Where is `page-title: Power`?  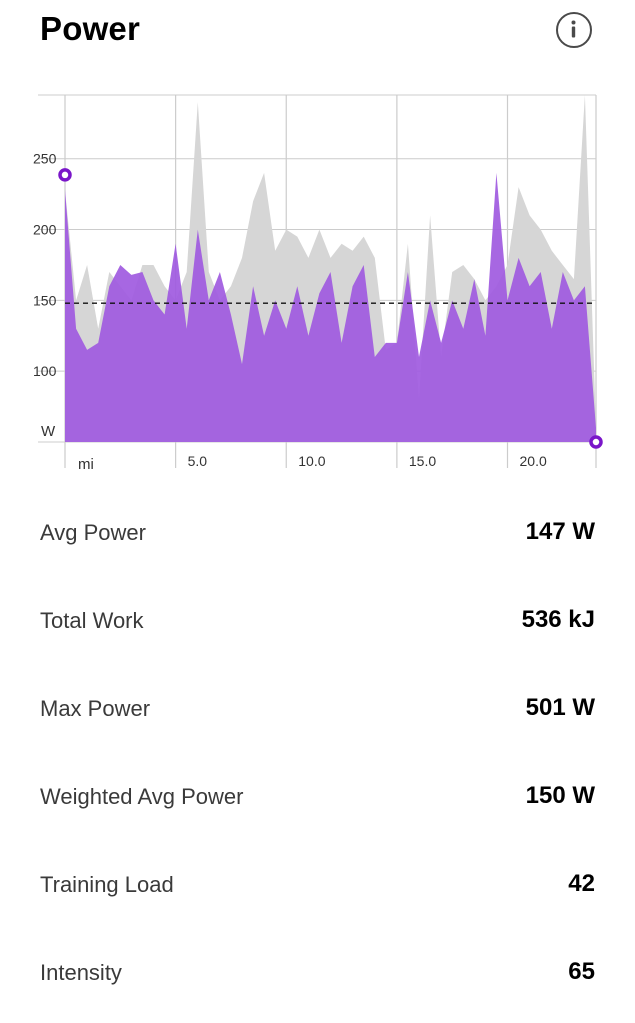
page-title: Power is located at coordinates (90, 28).